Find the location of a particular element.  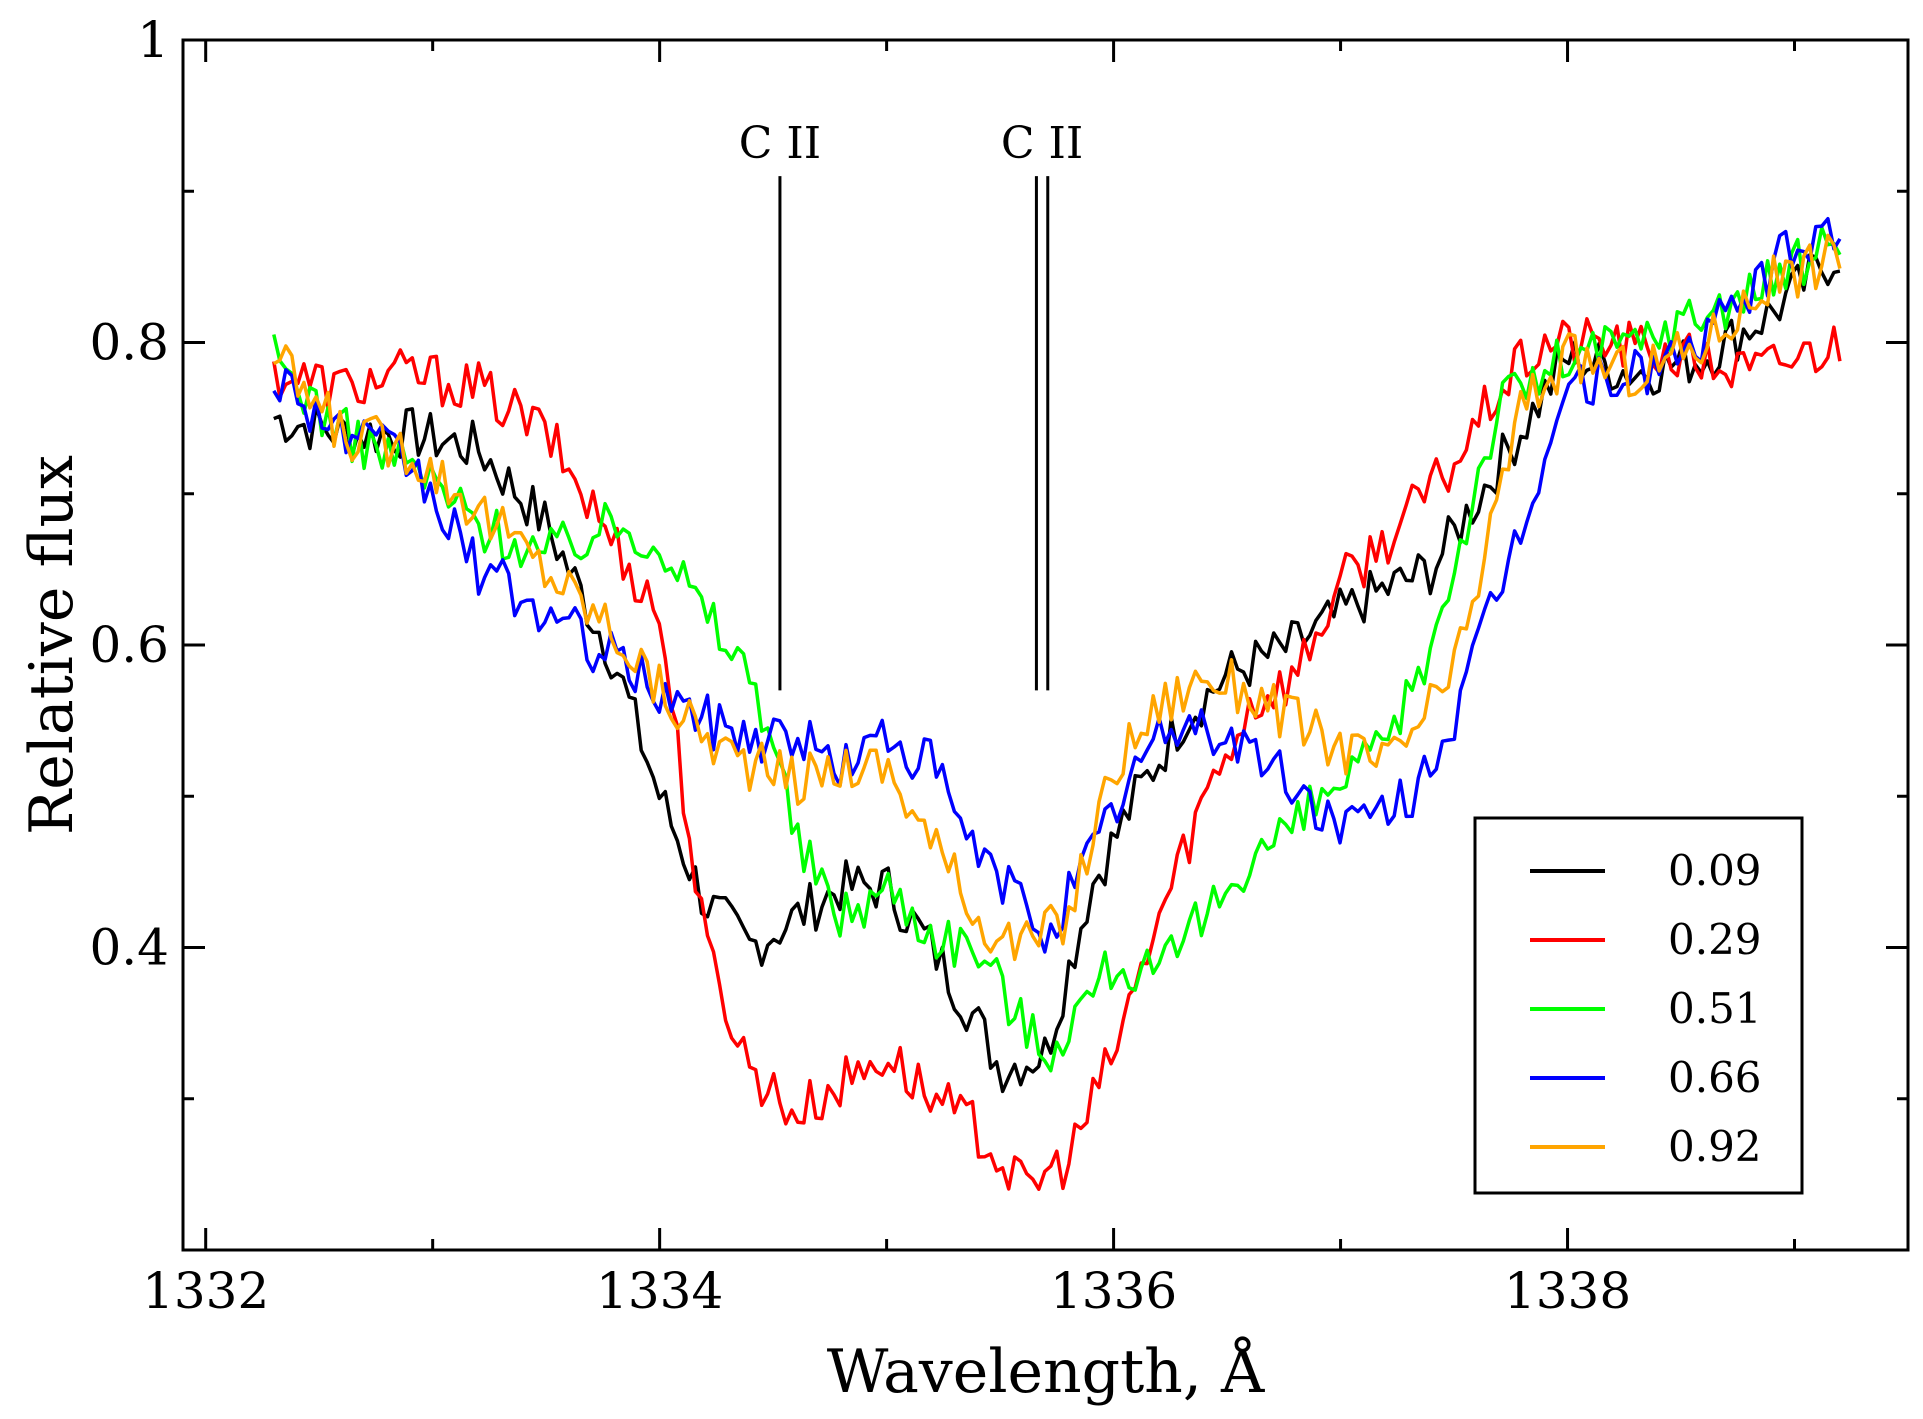

legend-box is located at coordinates (1638, 1005).